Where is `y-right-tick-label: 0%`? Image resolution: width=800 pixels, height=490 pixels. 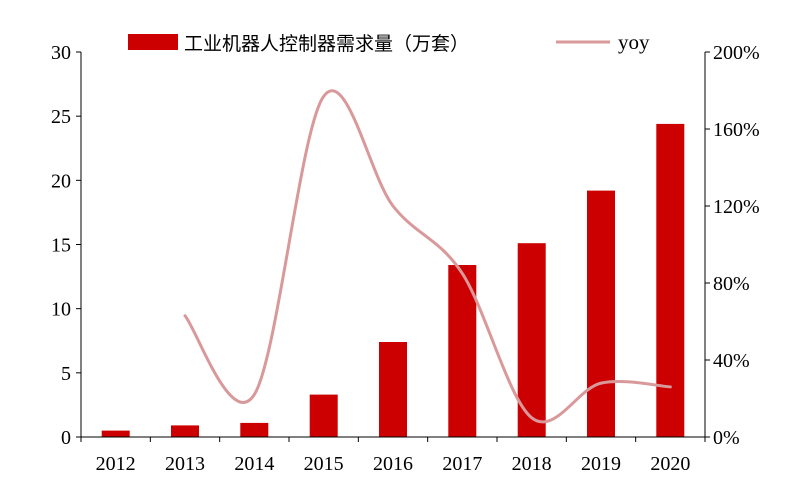
y-right-tick-label: 0% is located at coordinates (726, 438).